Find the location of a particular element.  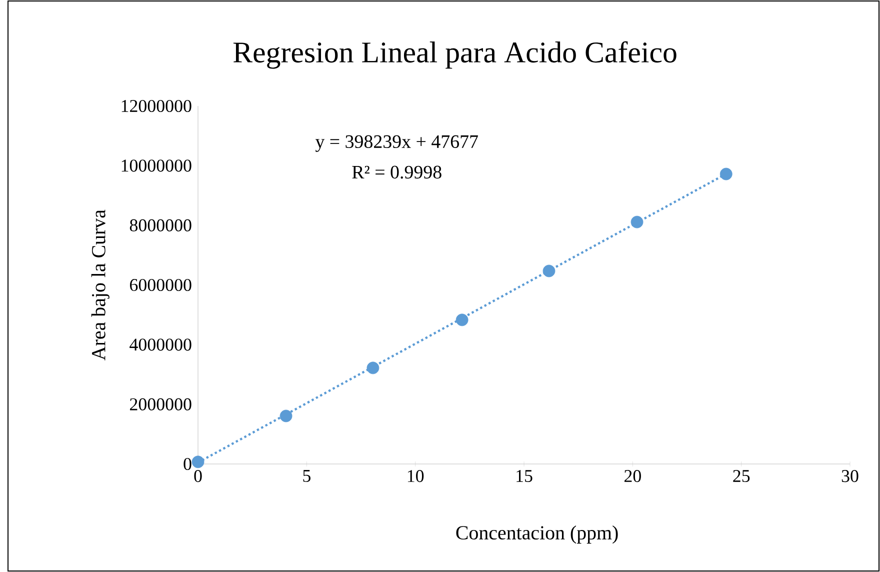

y-tick-label: 6000000 is located at coordinates (161, 285).